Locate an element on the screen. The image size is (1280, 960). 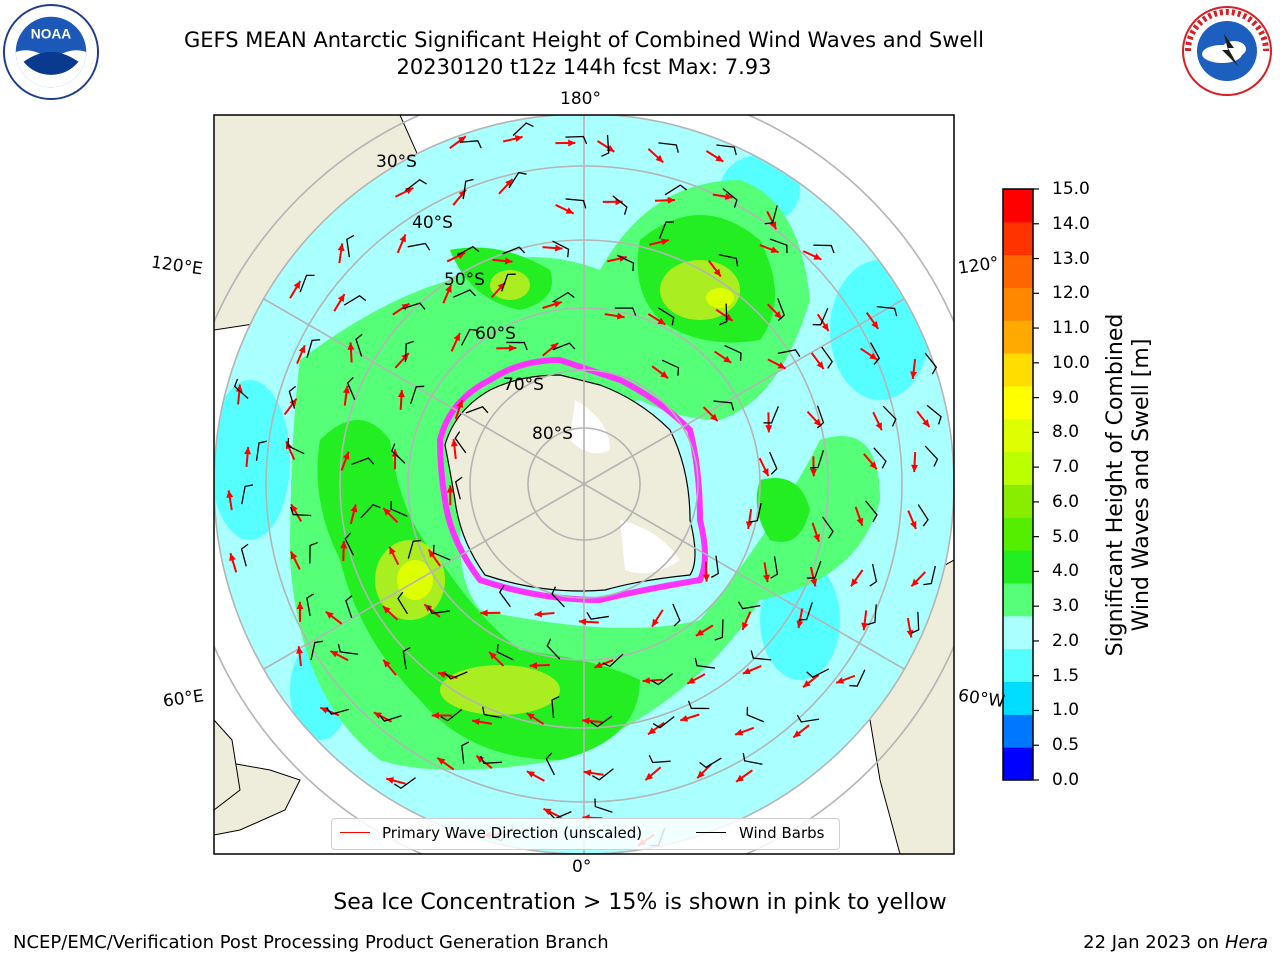
colorbar-tick-label: 6.0 is located at coordinates (1066, 501).